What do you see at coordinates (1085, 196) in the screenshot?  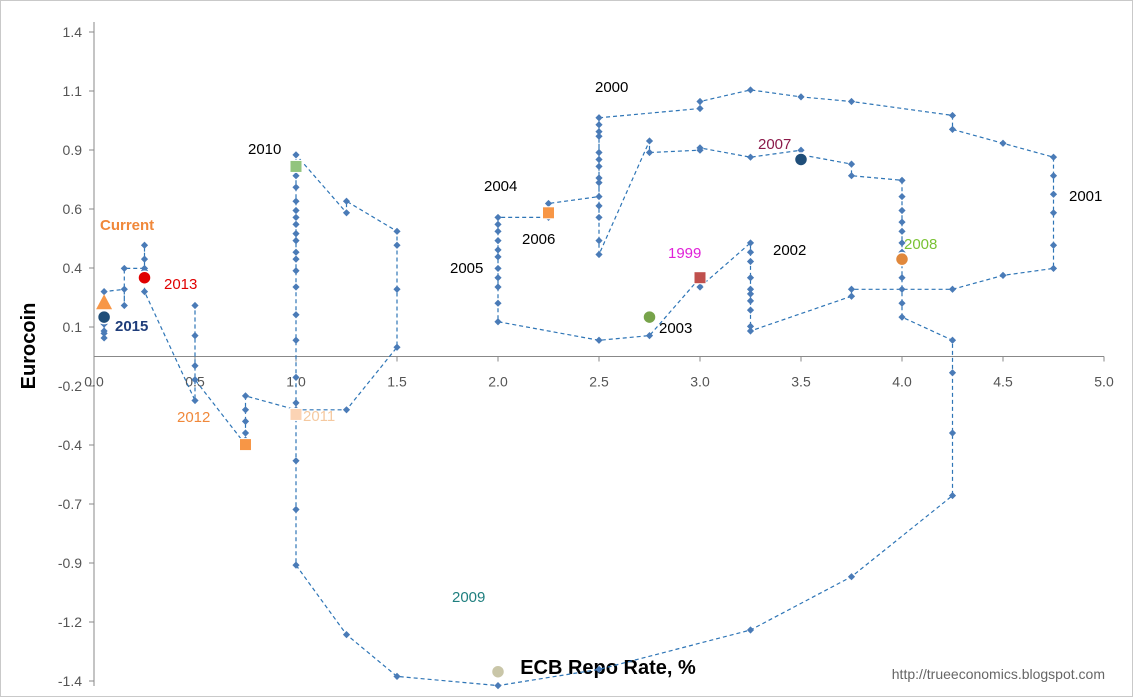 I see `label-2001: 2001` at bounding box center [1085, 196].